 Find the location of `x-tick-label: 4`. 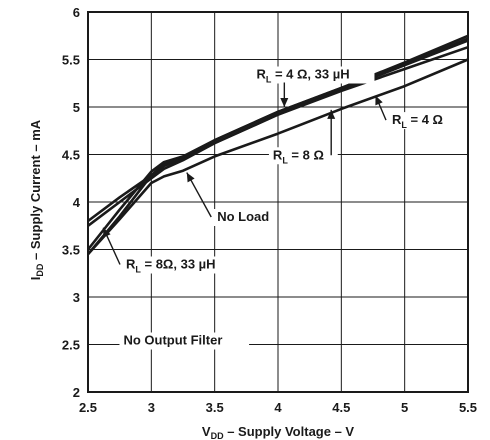

x-tick-label: 4 is located at coordinates (278, 407).